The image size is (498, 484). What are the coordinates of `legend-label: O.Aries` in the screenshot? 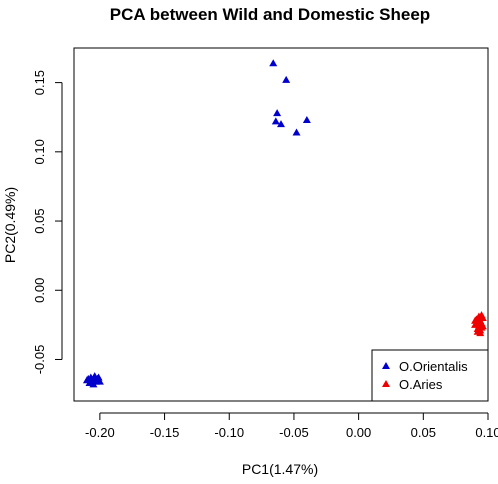 It's located at (421, 384).